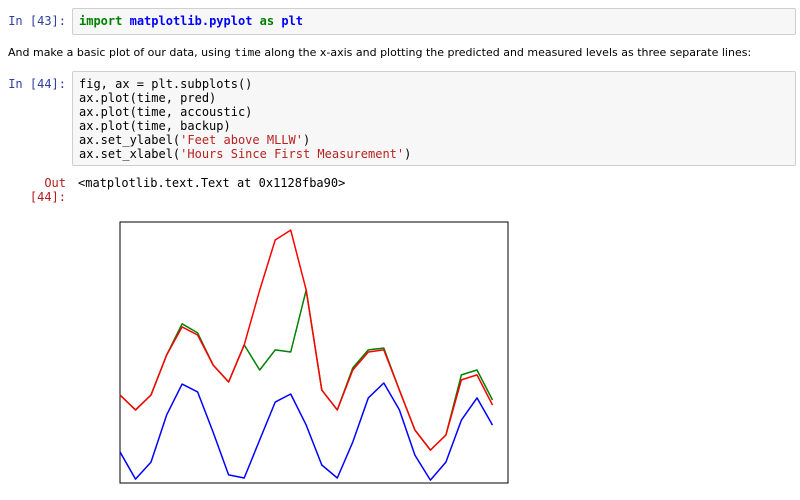 Image resolution: width=800 pixels, height=500 pixels. Describe the element at coordinates (55, 183) in the screenshot. I see `output-prompt: Out` at that location.